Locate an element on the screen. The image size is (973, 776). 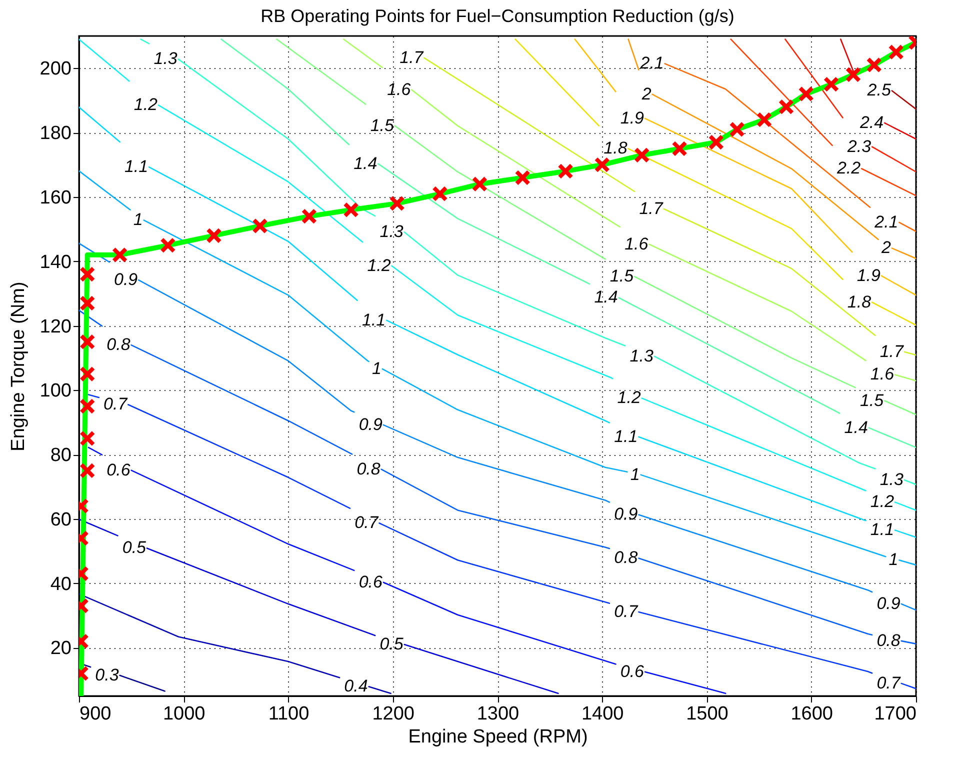
x-tick-label: 1200 is located at coordinates (393, 714).